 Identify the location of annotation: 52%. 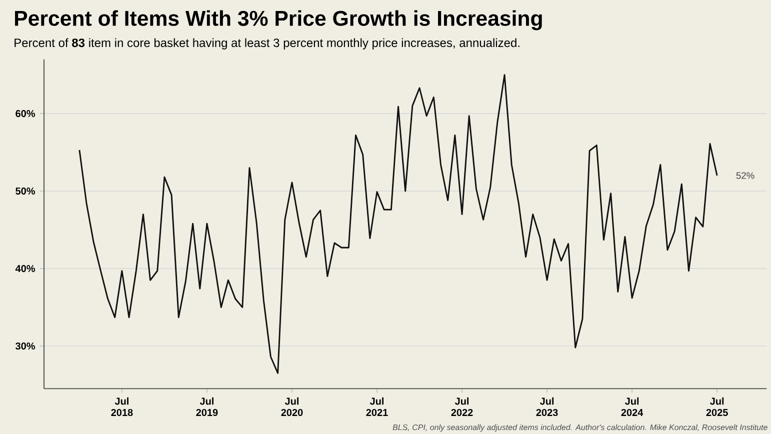
(745, 175).